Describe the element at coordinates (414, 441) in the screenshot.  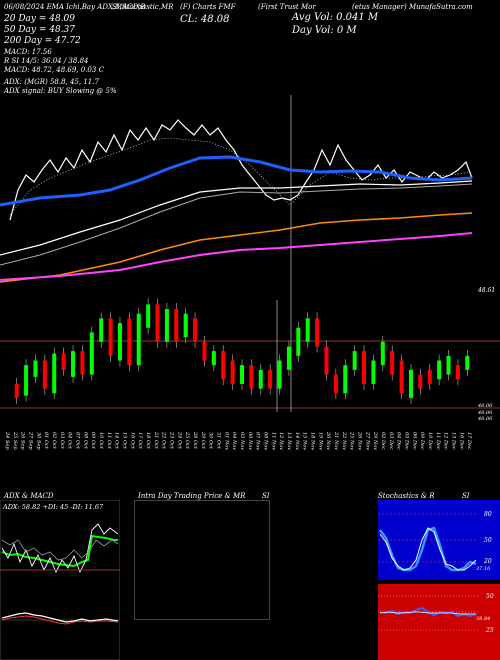
I see `date-tick-label: 06 Dec` at that location.